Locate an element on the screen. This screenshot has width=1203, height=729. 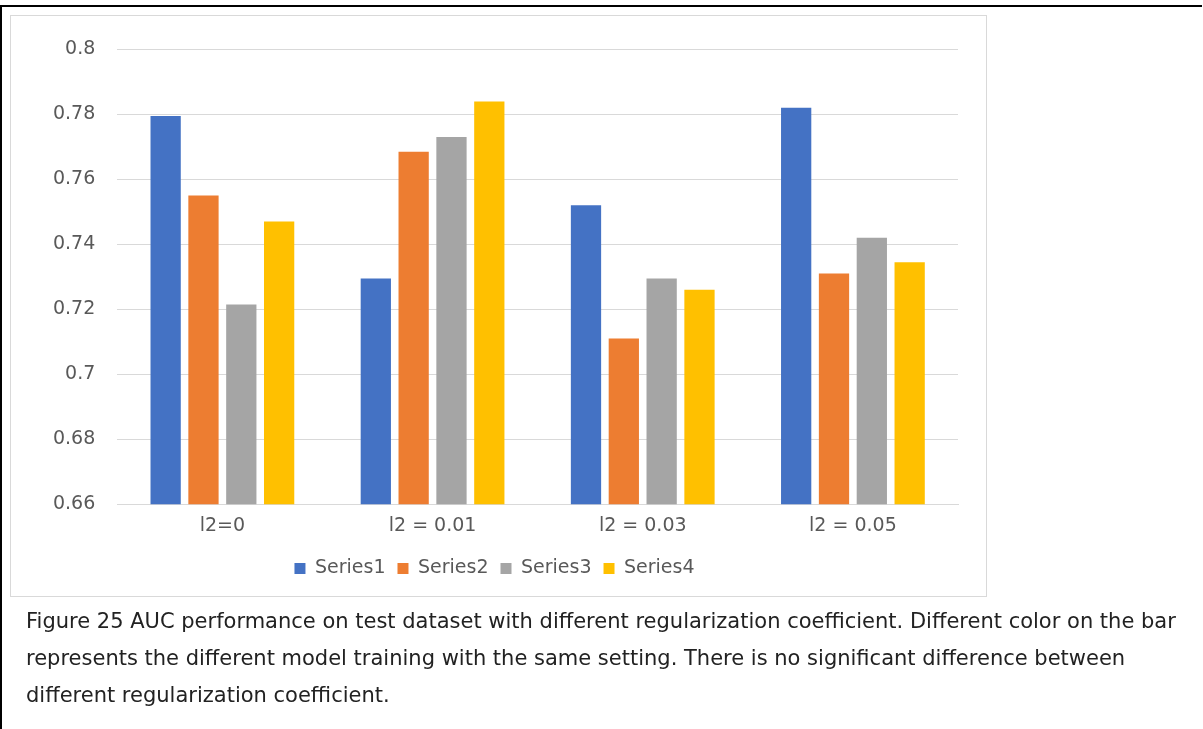
y-tick-label: 0.76 is located at coordinates (74, 177).